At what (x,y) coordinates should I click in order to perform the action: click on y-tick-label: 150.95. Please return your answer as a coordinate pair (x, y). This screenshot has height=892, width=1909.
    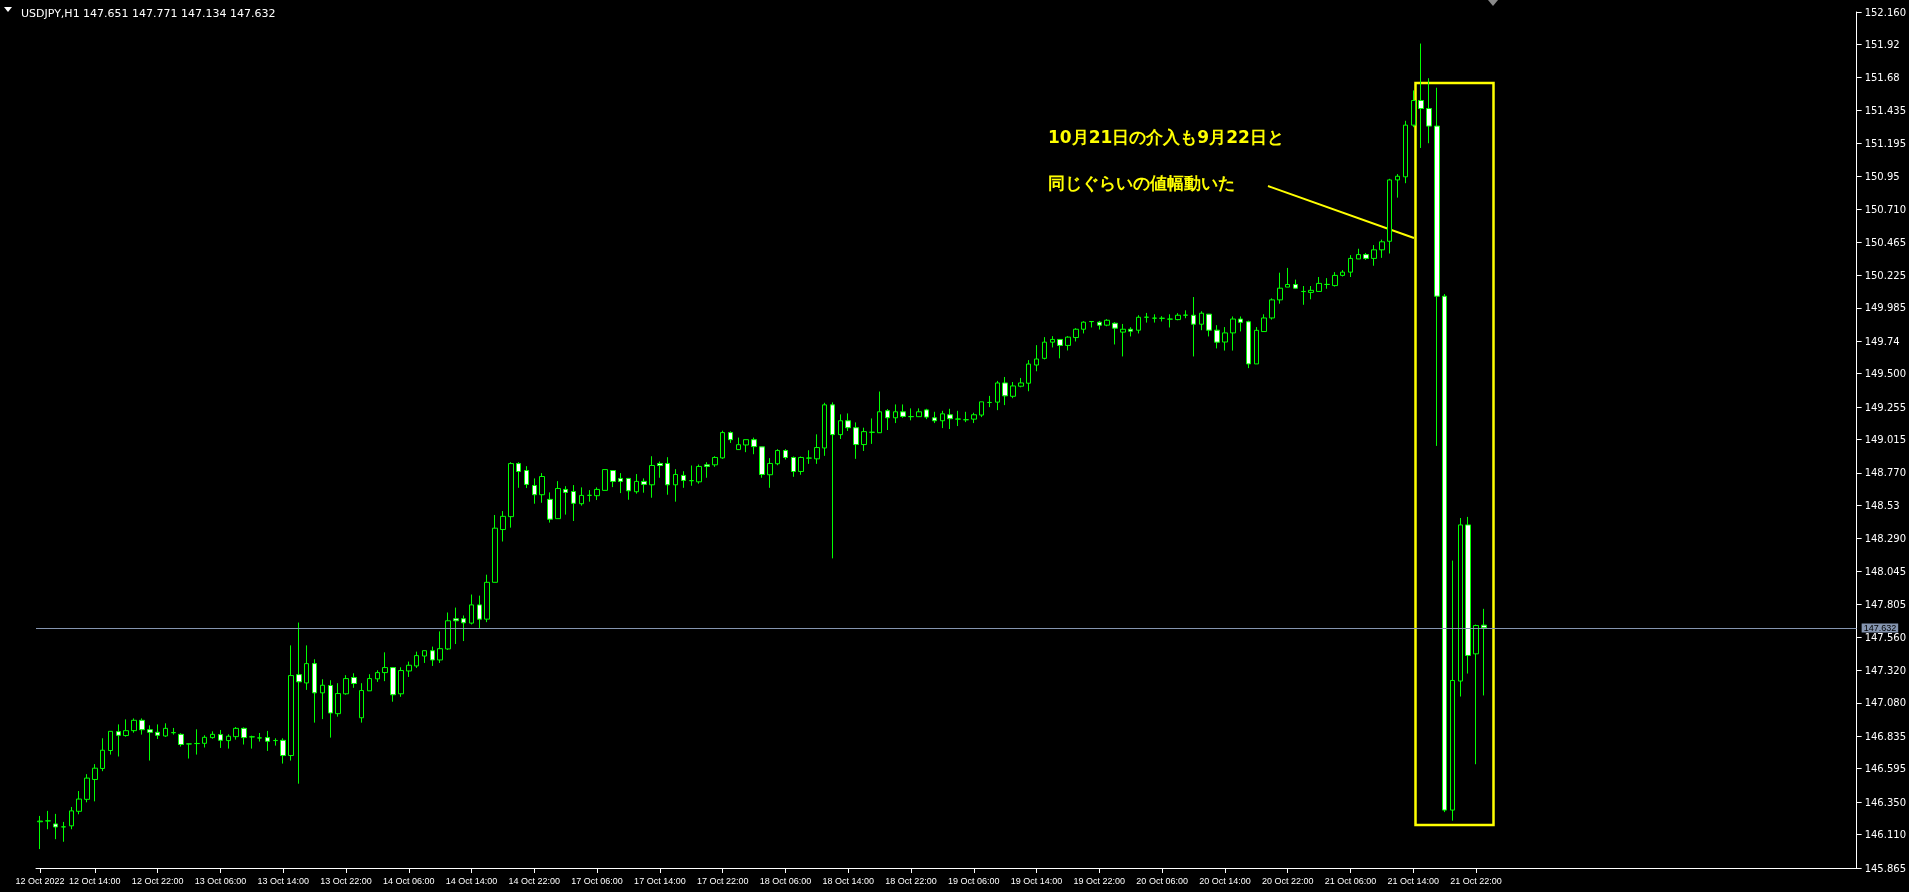
    Looking at the image, I should click on (1882, 177).